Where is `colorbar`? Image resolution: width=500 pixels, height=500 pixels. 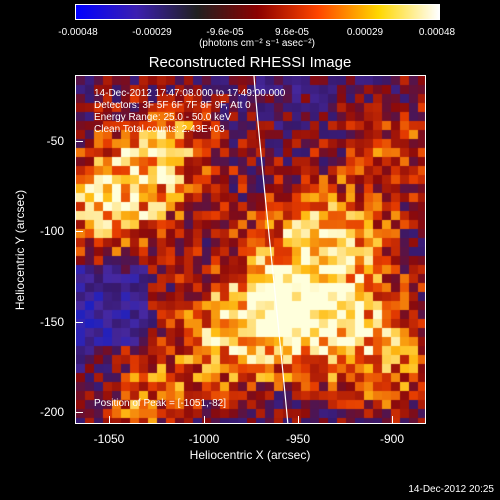
colorbar is located at coordinates (257, 12).